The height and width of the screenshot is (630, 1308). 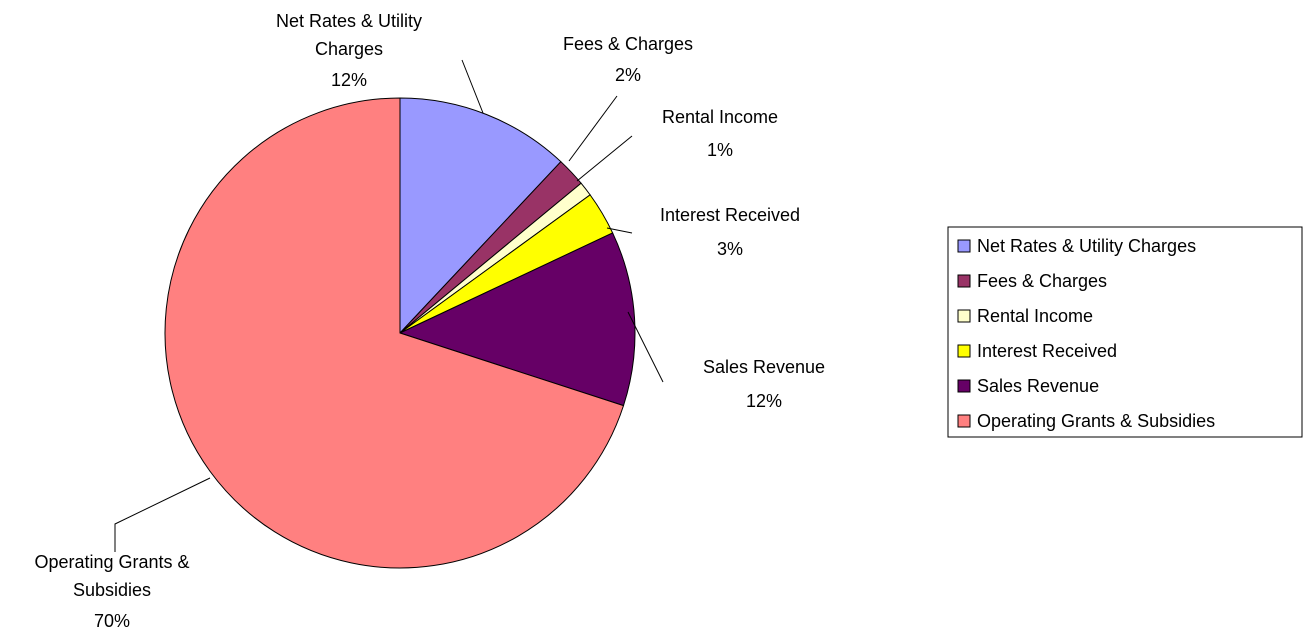 I want to click on data-label-category: Rental Income, so click(x=720, y=117).